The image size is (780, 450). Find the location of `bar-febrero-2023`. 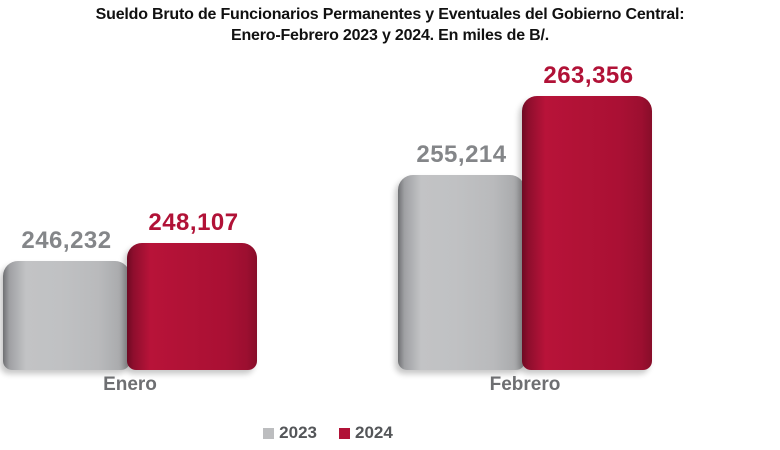

bar-febrero-2023 is located at coordinates (461, 272).